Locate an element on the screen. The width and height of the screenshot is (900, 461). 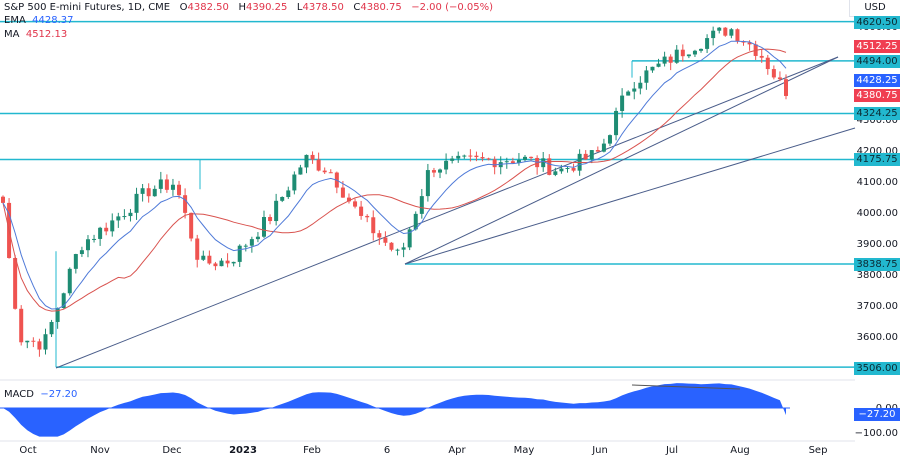
symbol-title: S&P 500 E-mini Futures, 1D, CME is located at coordinates (87, 7).